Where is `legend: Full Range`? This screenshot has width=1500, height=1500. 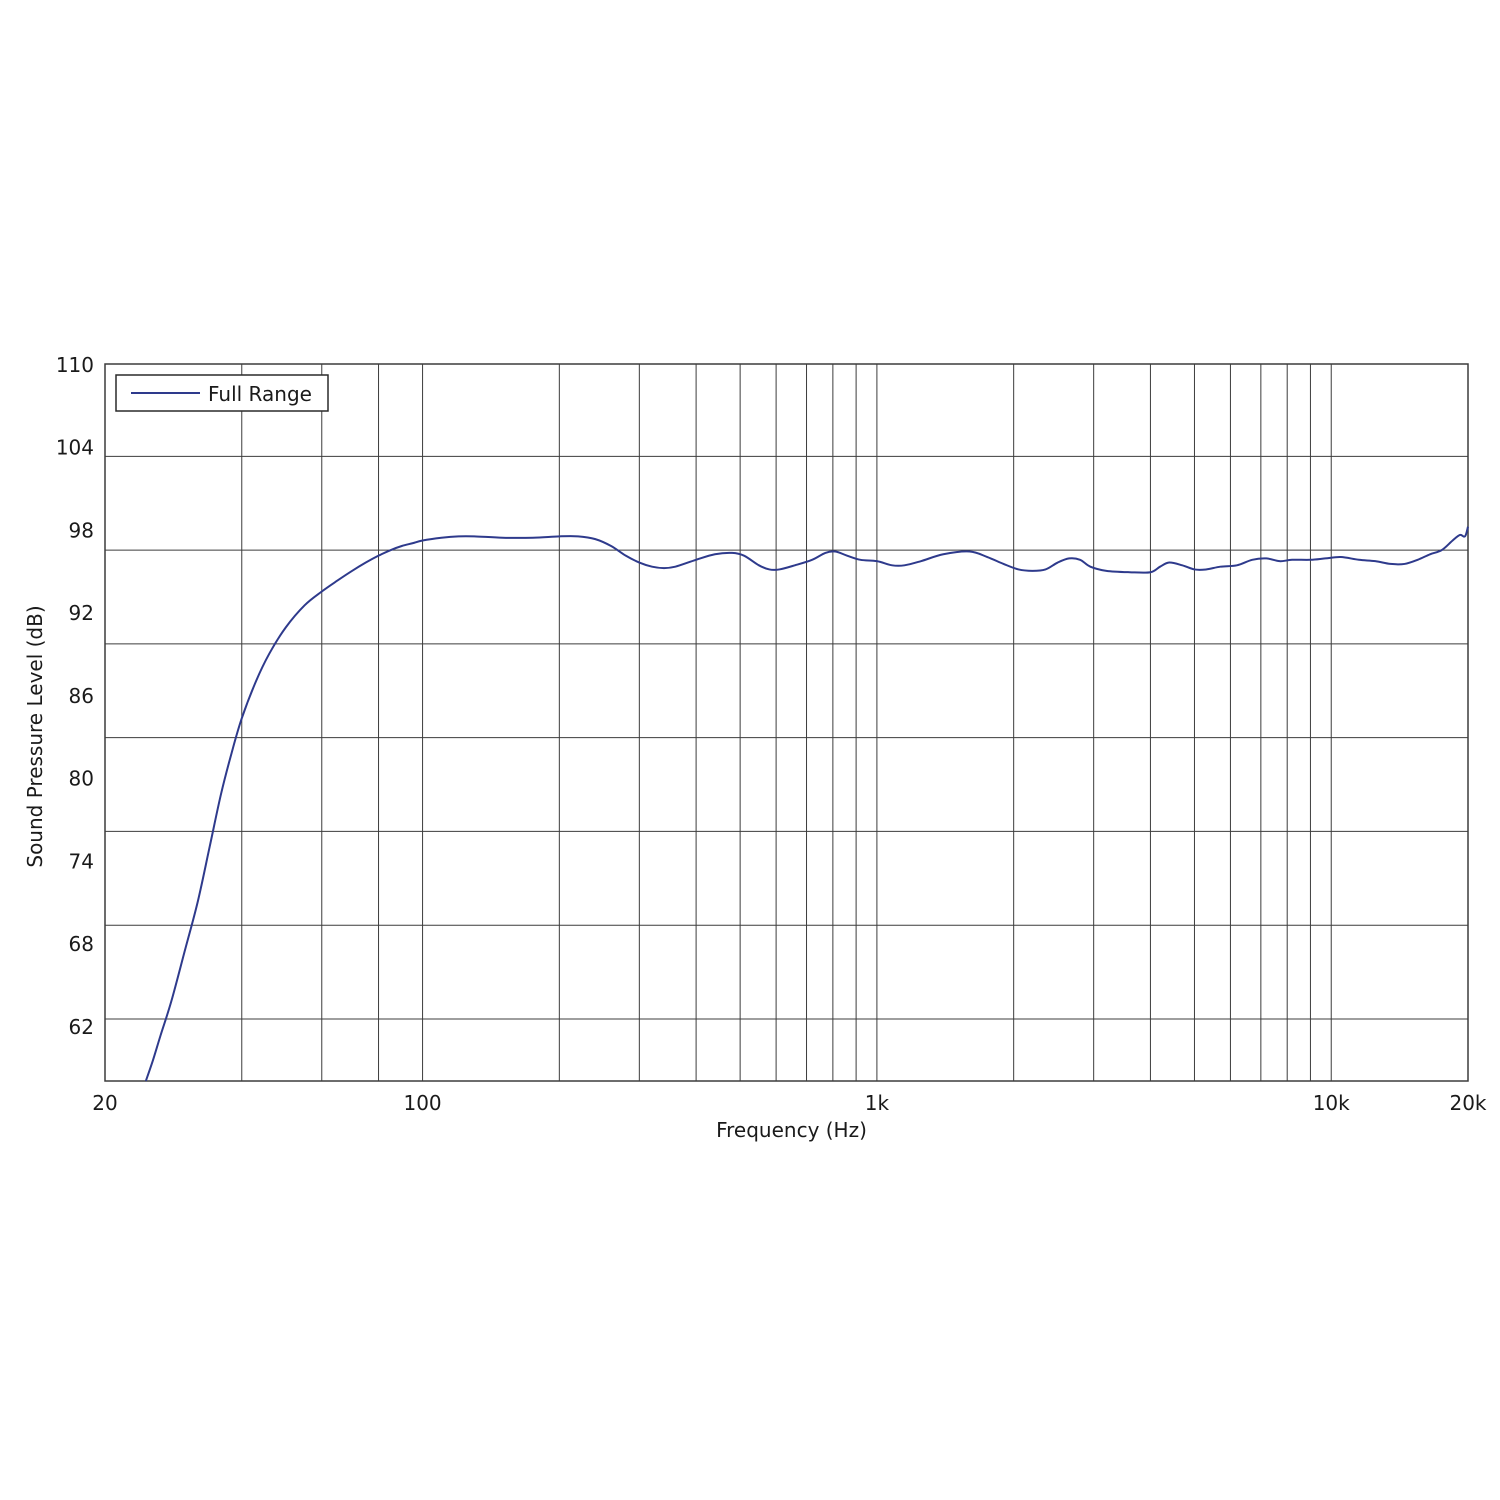 legend: Full Range is located at coordinates (222, 393).